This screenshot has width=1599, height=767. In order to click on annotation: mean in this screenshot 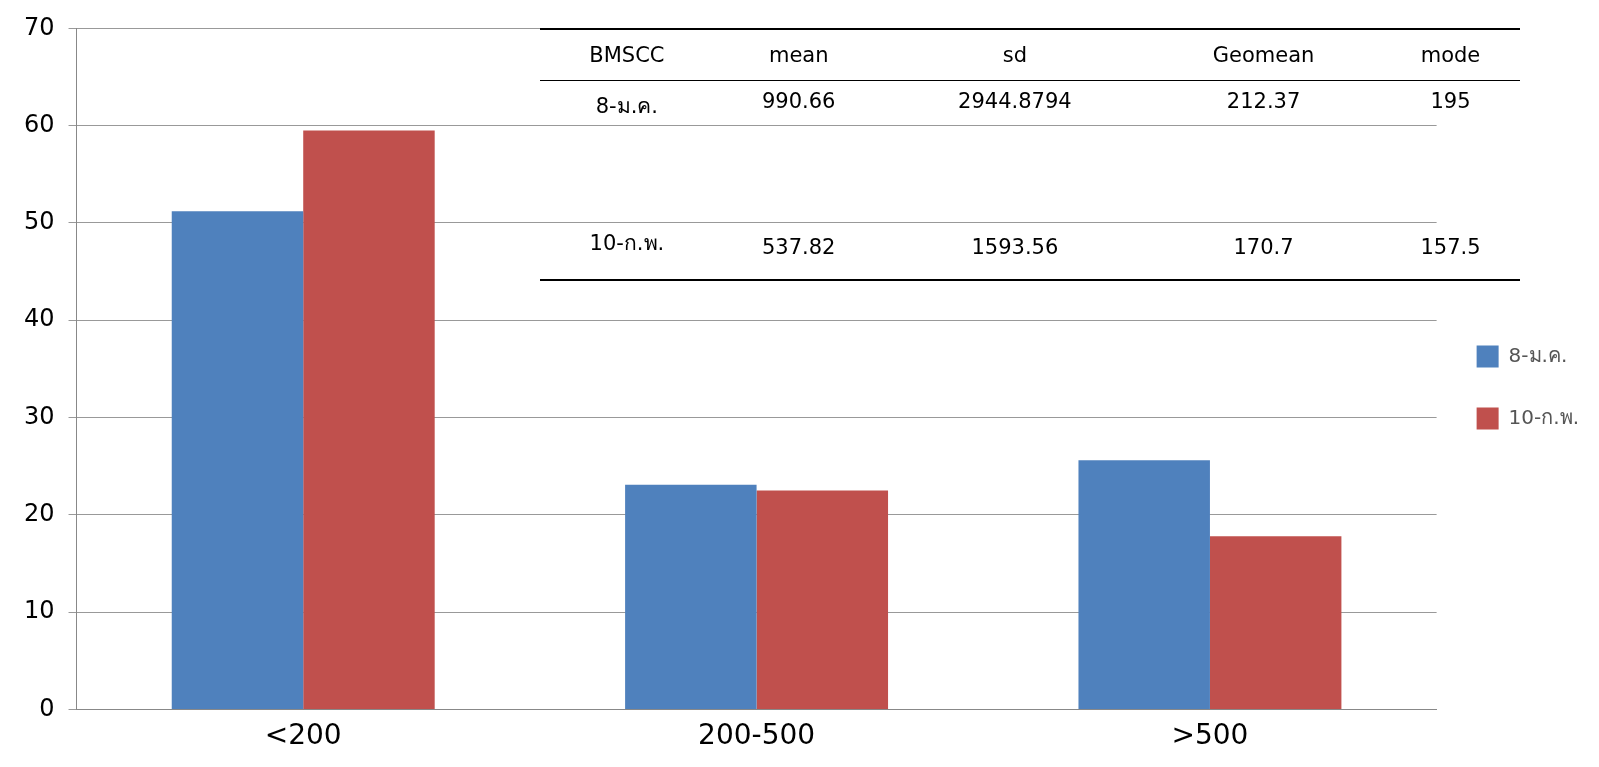, I will do `click(798, 55)`.